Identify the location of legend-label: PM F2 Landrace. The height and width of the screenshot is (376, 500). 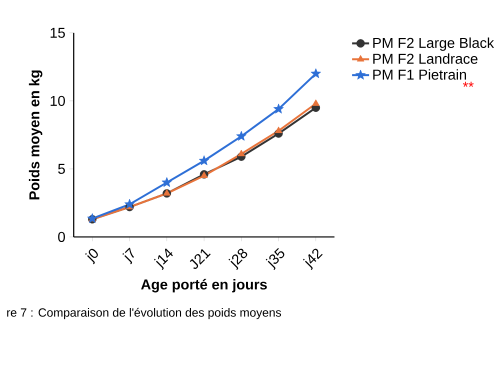
(425, 58).